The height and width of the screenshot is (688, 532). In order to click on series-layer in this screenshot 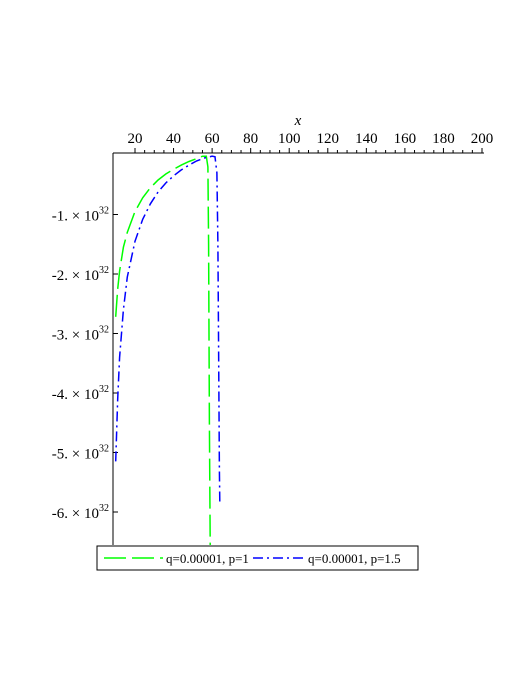, I will do `click(167, 350)`.